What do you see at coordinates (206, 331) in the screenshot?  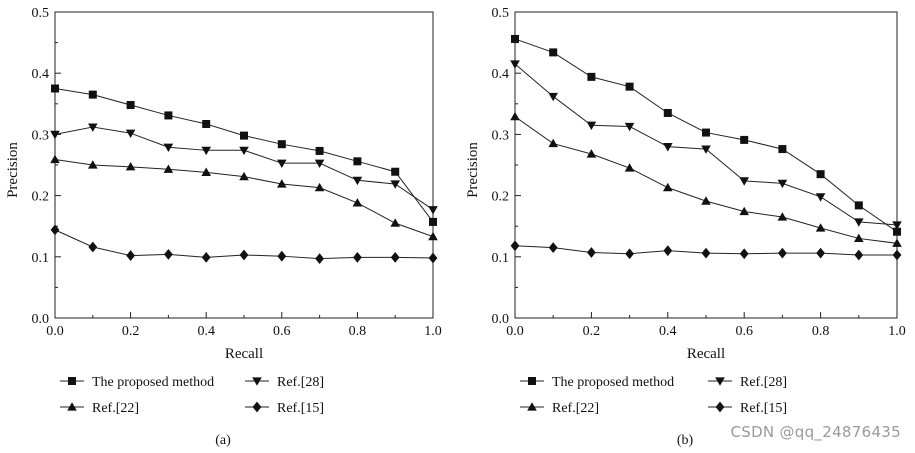 I see `x-tick-label: 0.4` at bounding box center [206, 331].